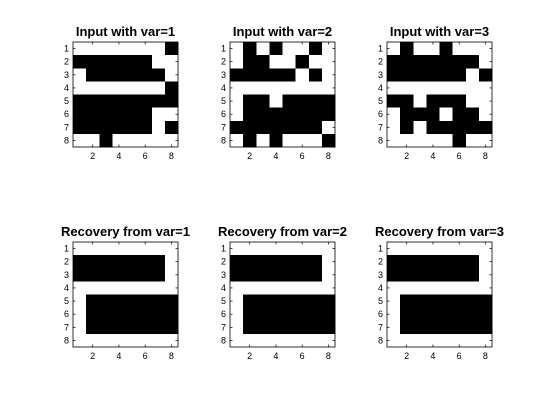 The image size is (560, 420). Describe the element at coordinates (145, 249) in the screenshot. I see `cell-r1-c6` at that location.